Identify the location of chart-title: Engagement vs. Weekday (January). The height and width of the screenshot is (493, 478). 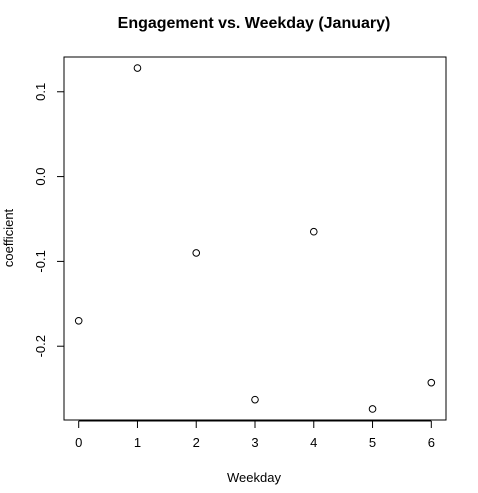
(254, 23).